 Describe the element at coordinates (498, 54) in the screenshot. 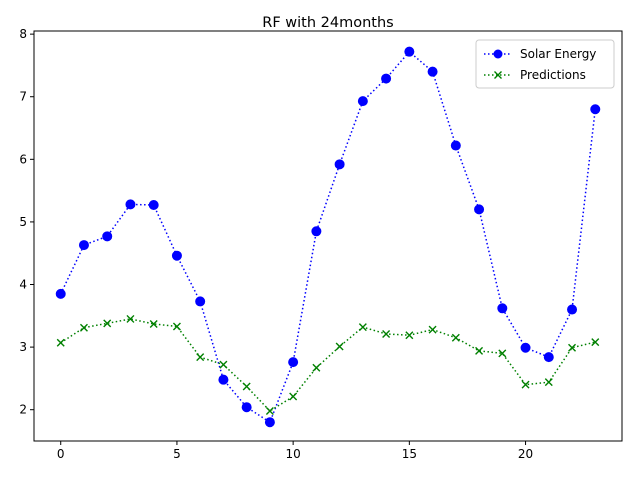

I see `legend-marker-solar-energy` at that location.